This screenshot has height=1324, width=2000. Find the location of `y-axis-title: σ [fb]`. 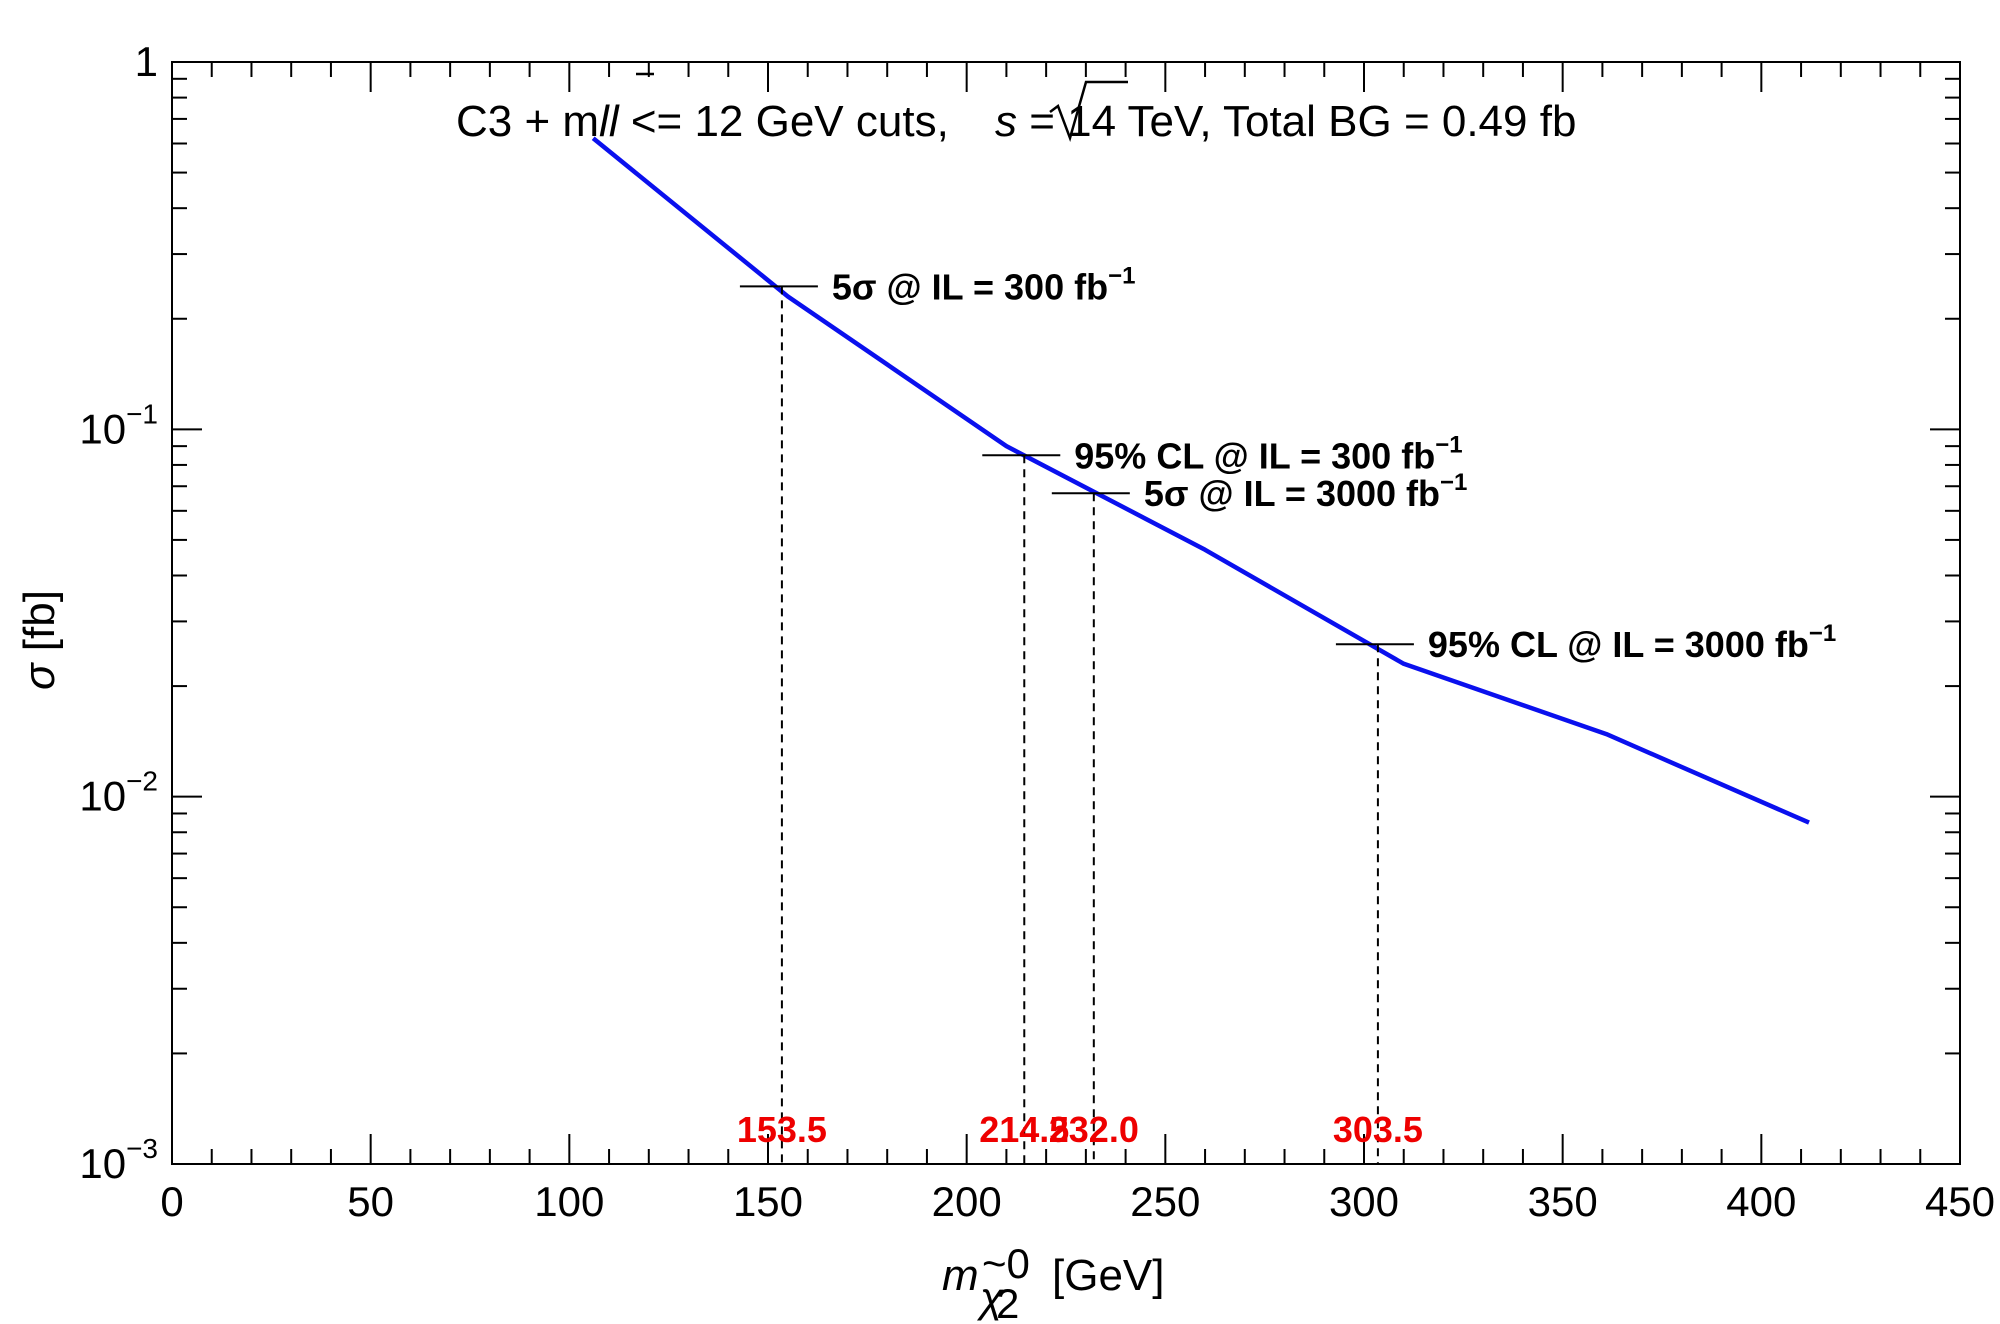

y-axis-title: σ [fb] is located at coordinates (39, 640).